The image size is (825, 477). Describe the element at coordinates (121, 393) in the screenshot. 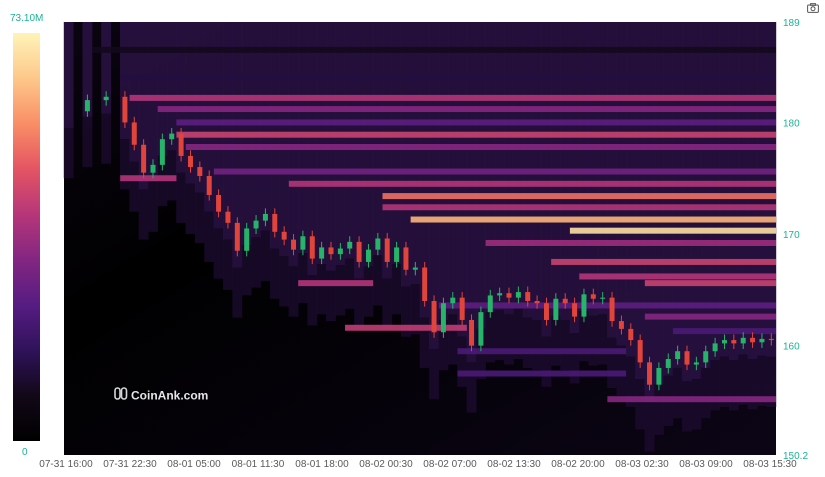

I see `coinank-logo-icon` at that location.